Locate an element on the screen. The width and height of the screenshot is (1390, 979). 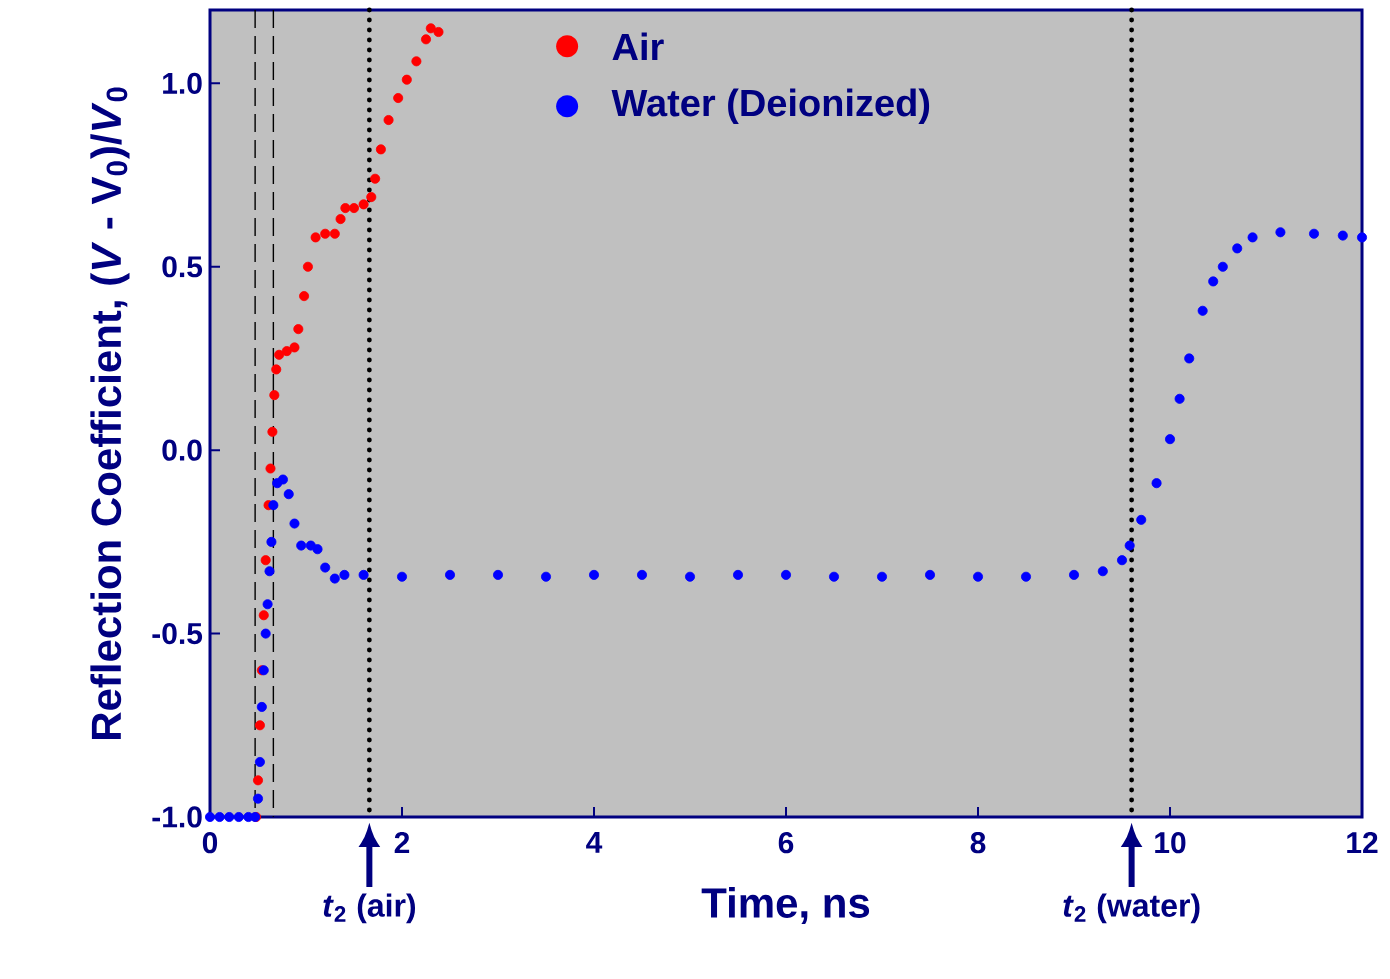
ref-line-label: t$_{2}$ (water) is located at coordinates (1131, 908).